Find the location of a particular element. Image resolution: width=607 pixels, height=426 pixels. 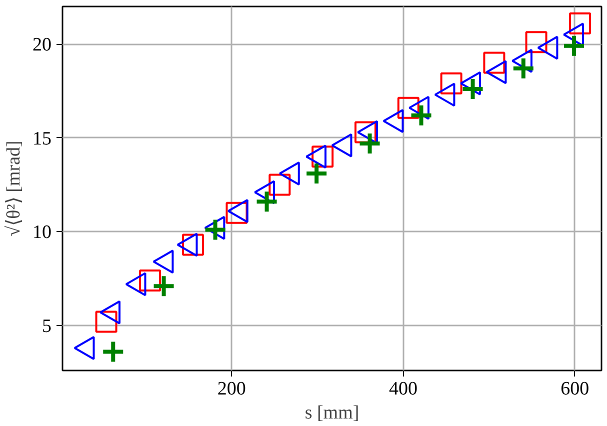

x-tick-label: 200 is located at coordinates (231, 389).